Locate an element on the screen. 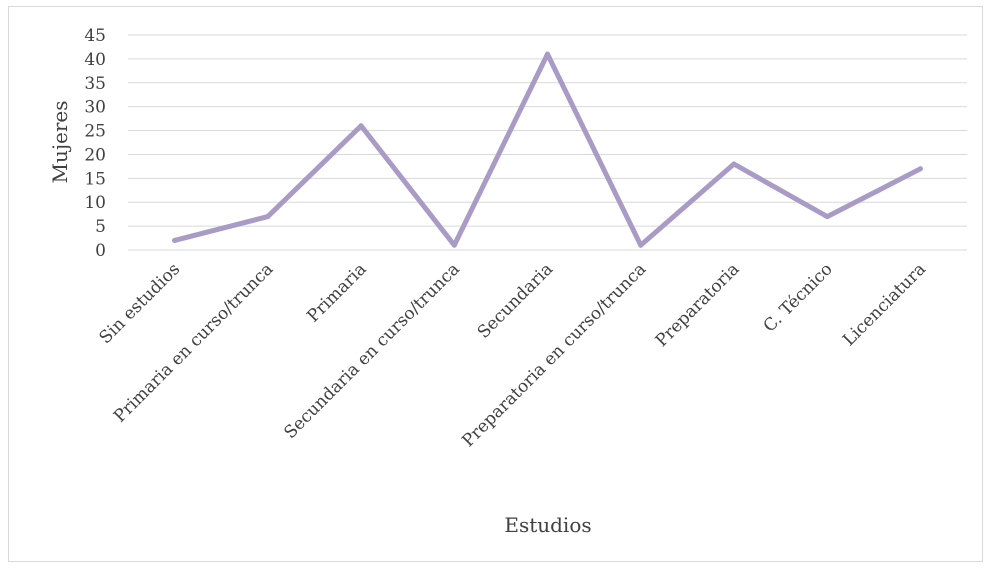 The height and width of the screenshot is (568, 989). y-tick-label: 15 is located at coordinates (95, 179).